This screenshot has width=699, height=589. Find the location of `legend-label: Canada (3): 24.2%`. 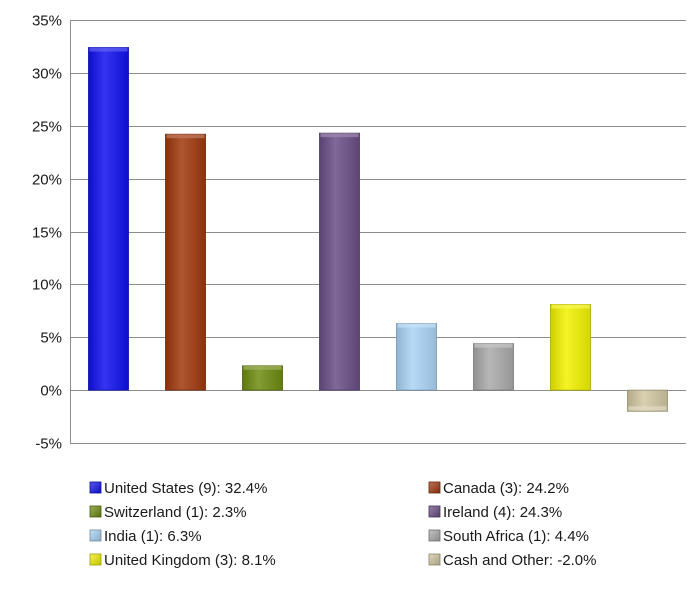

legend-label: Canada (3): 24.2% is located at coordinates (506, 488).